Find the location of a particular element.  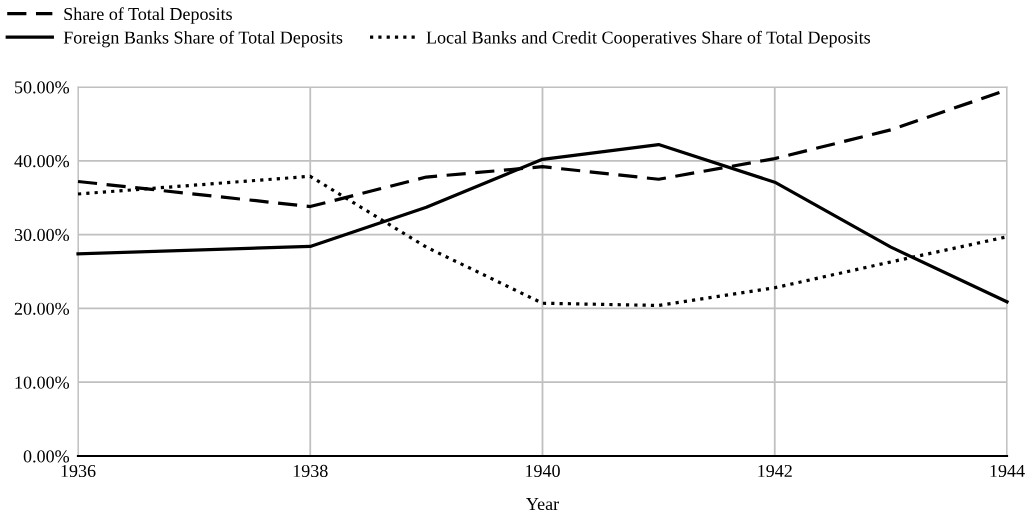

x-tick-label: 1940 is located at coordinates (543, 471).